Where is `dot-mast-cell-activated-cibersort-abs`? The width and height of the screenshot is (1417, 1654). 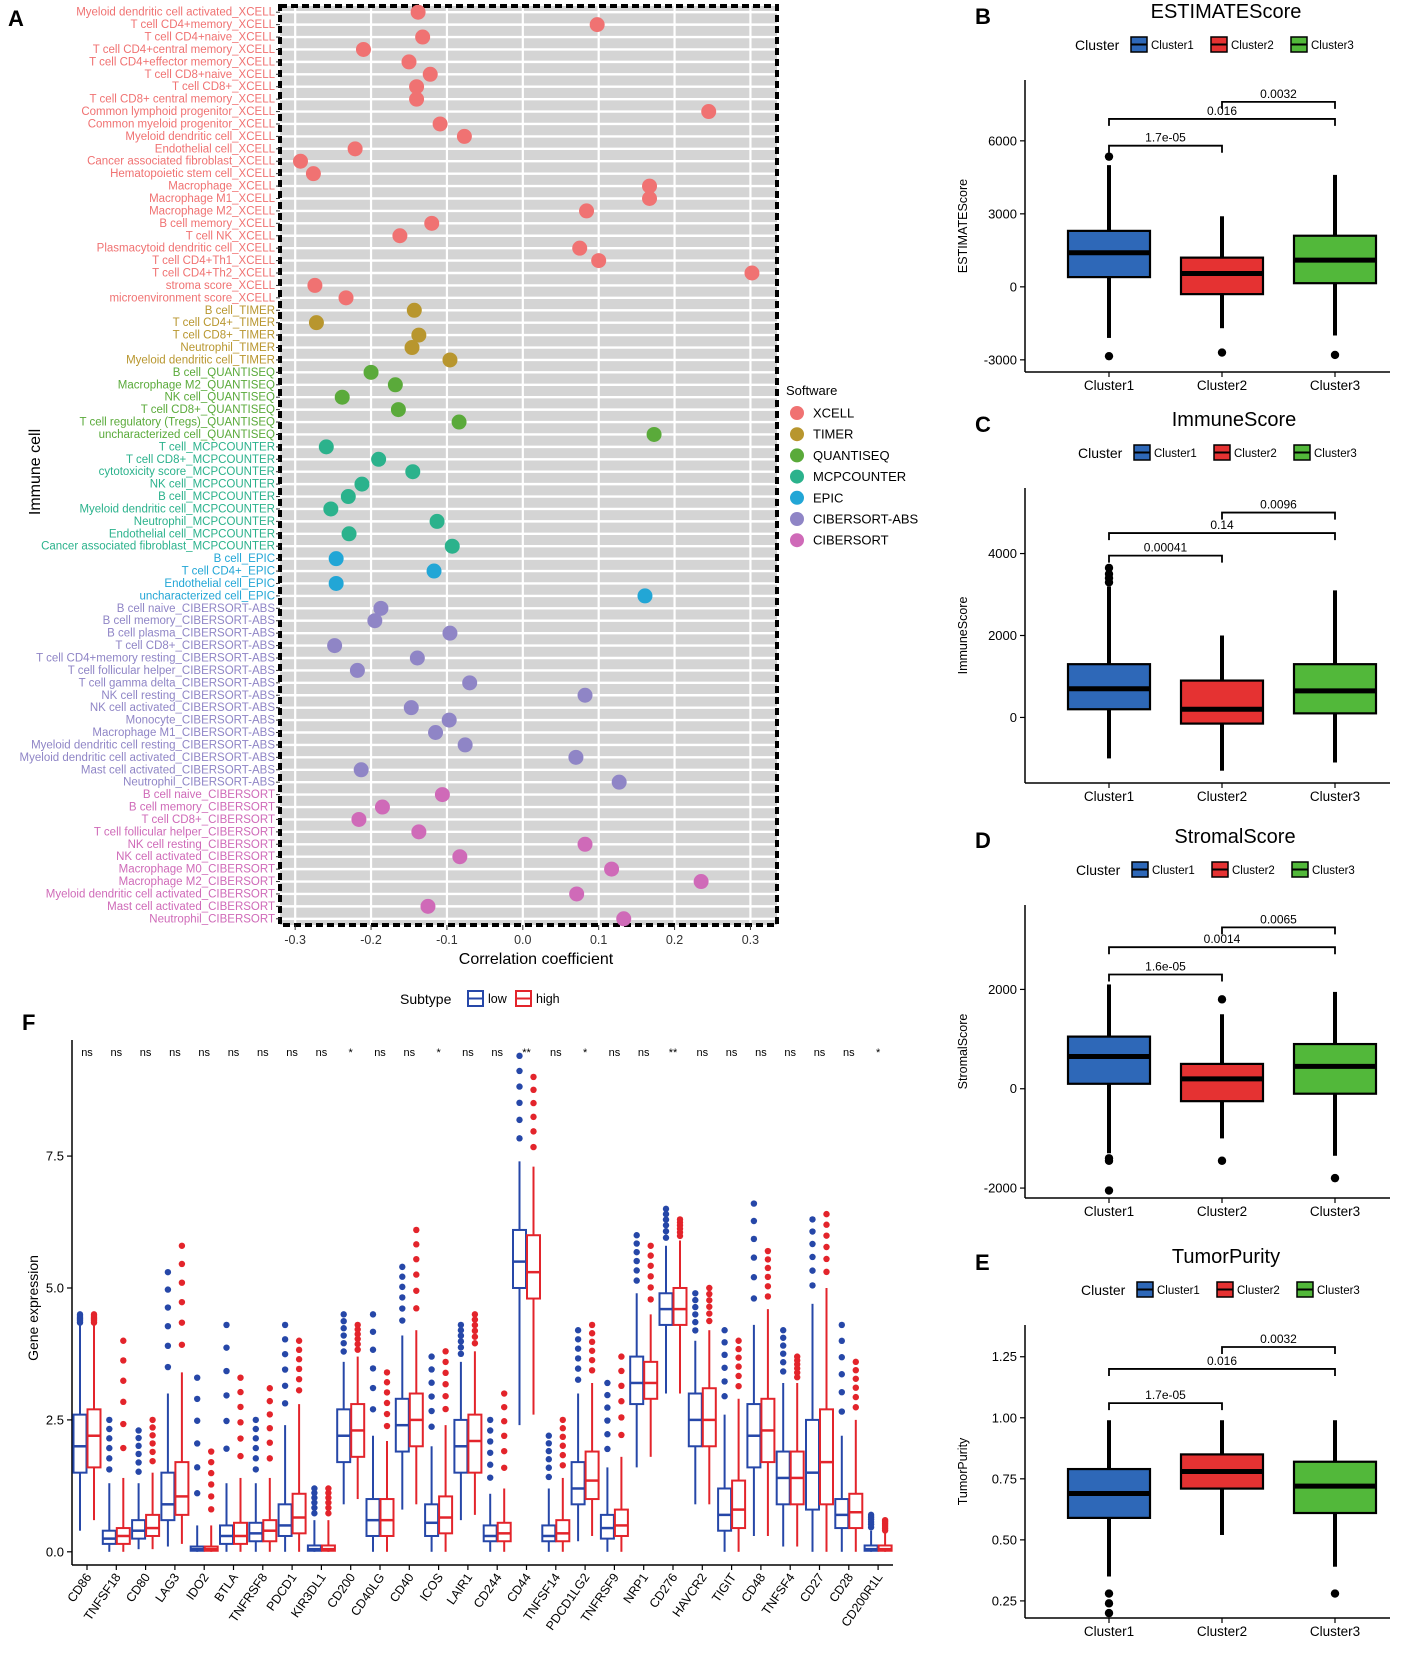 dot-mast-cell-activated-cibersort-abs is located at coordinates (361, 770).